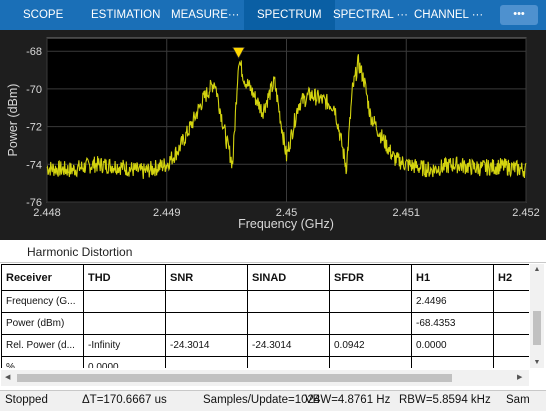 The width and height of the screenshot is (546, 411). What do you see at coordinates (34, 52) in the screenshot?
I see `y-tick-label: -68` at bounding box center [34, 52].